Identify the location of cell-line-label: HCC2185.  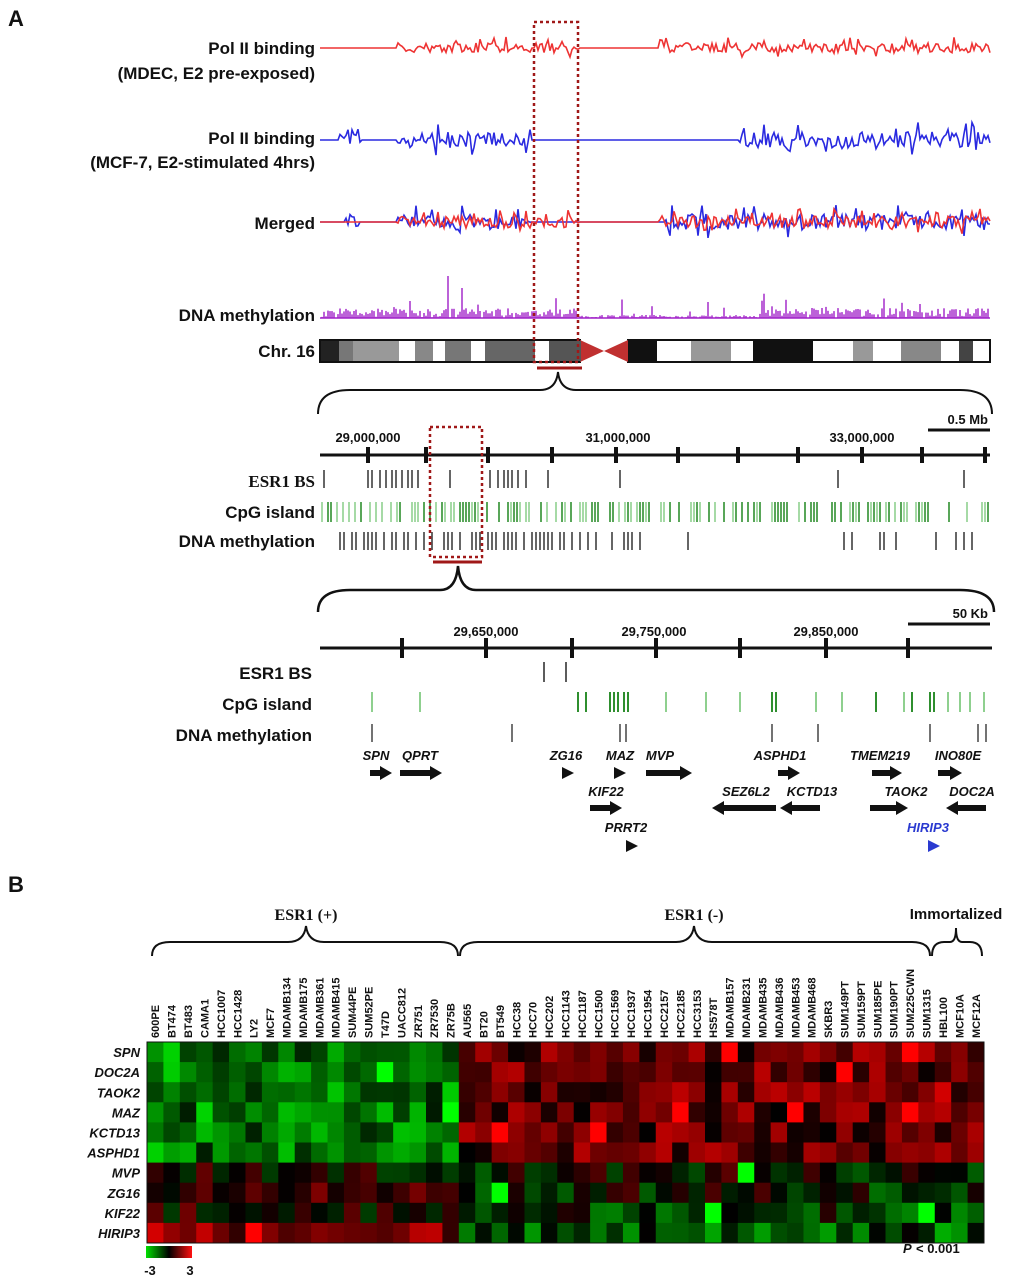
(681, 1014).